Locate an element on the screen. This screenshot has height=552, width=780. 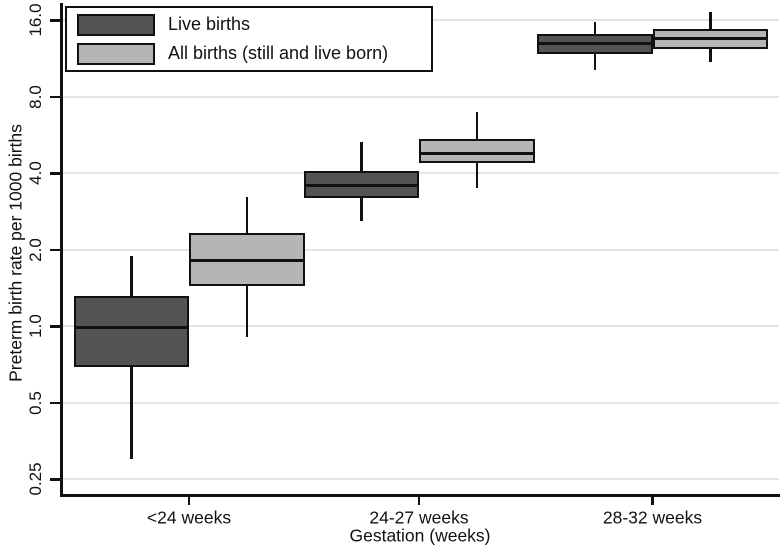
median-line-all-births-still-and-live-born-24-27-weeks is located at coordinates (477, 153).